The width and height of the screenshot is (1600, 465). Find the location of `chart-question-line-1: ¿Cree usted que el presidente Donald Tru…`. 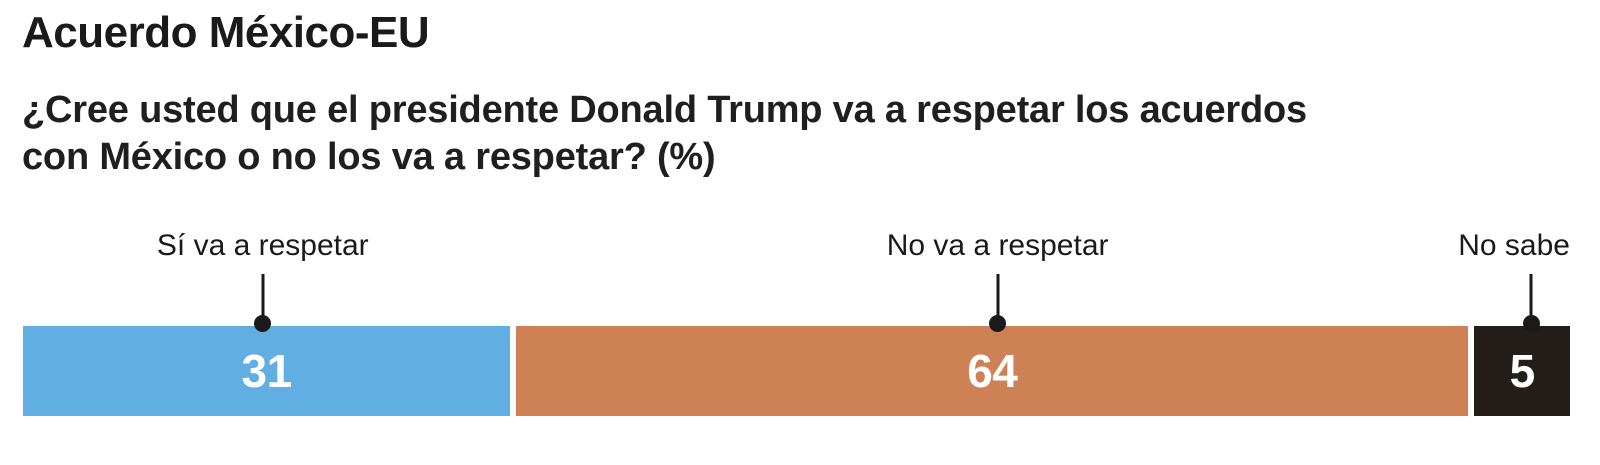

chart-question-line-1: ¿Cree usted que el presidente Donald Tru… is located at coordinates (664, 109).